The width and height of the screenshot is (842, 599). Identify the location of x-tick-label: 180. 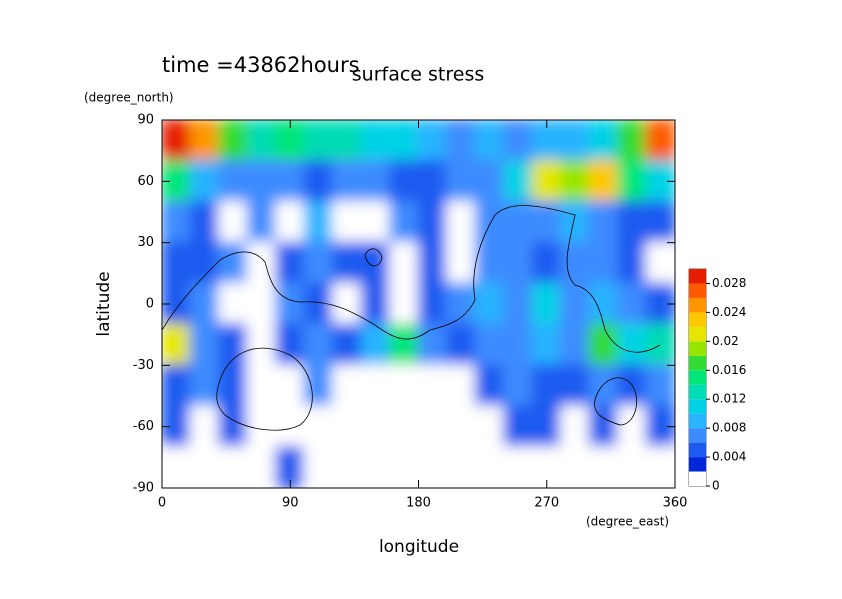
(418, 503).